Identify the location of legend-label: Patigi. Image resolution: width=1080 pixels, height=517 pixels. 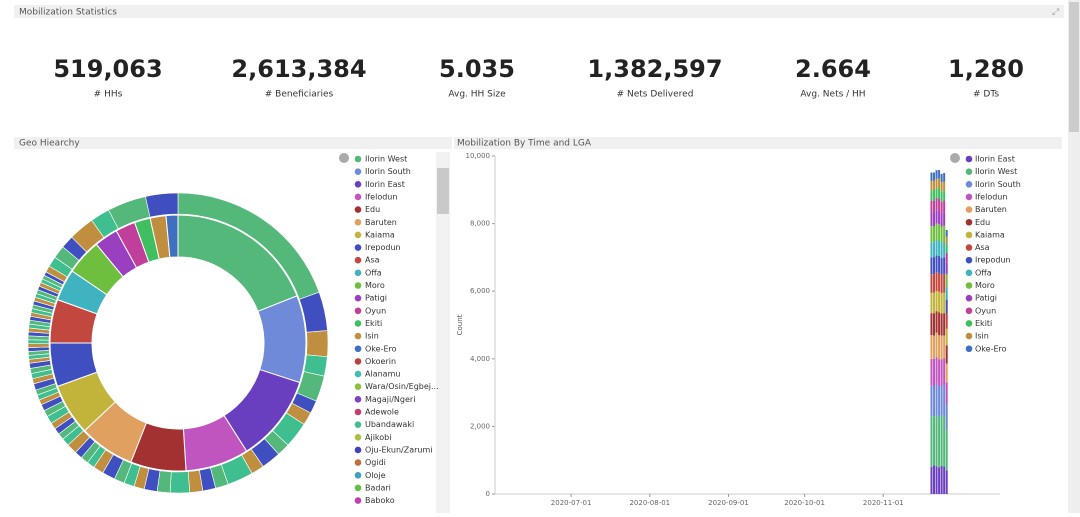
(376, 298).